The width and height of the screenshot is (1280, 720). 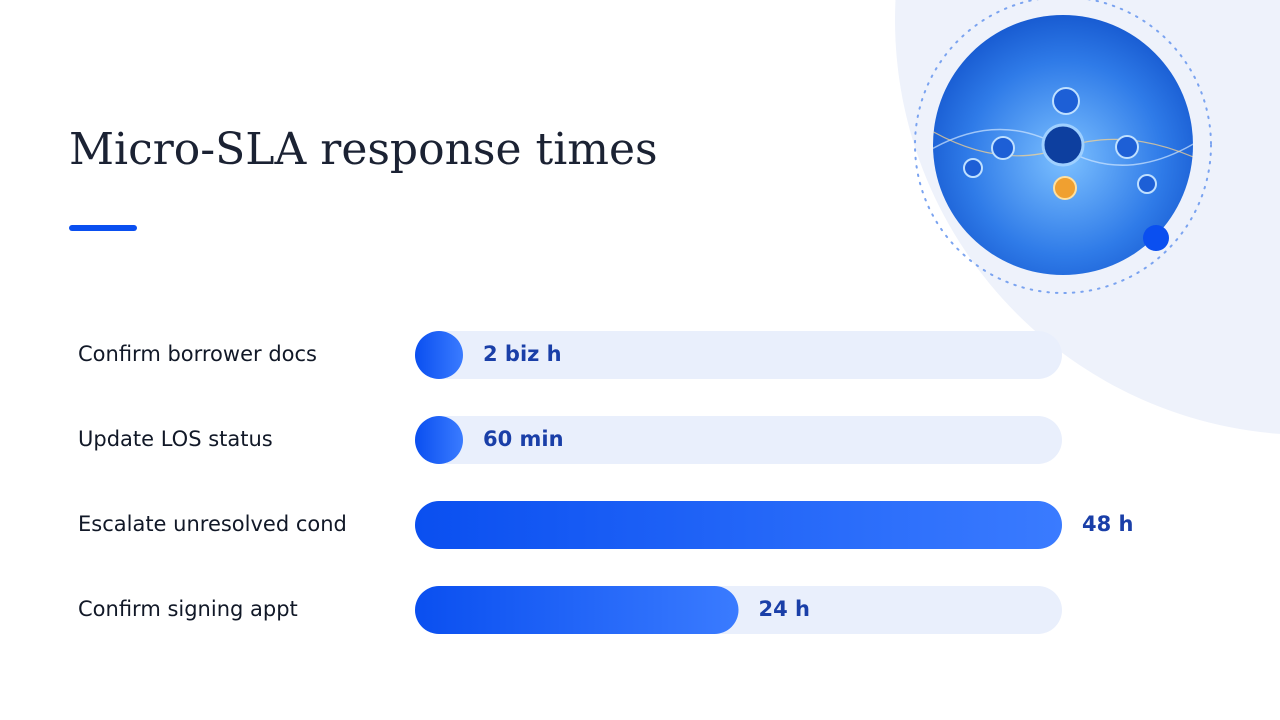 What do you see at coordinates (523, 439) in the screenshot?
I see `value-label: 60 min` at bounding box center [523, 439].